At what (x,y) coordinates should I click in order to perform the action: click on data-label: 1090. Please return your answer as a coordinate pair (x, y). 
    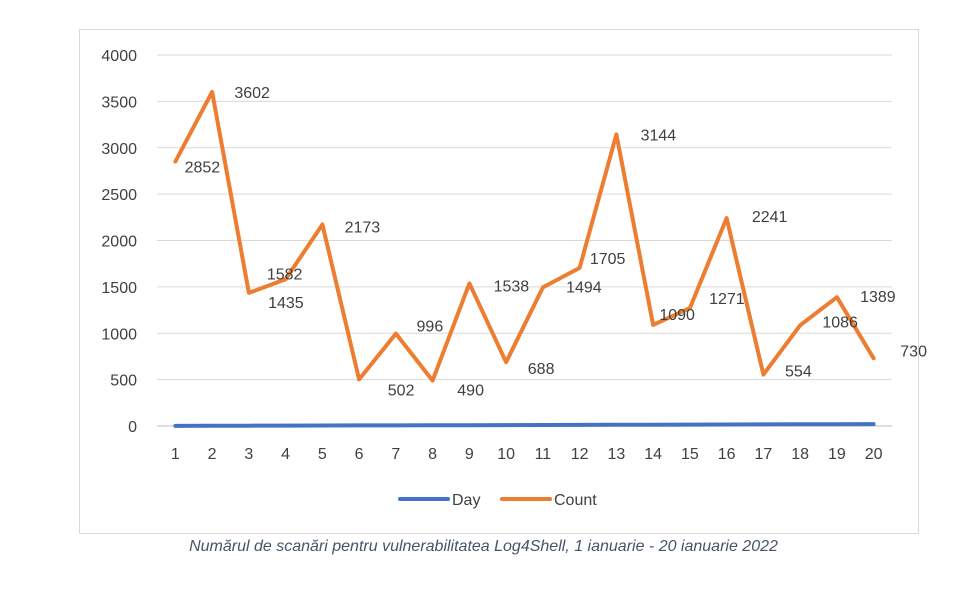
    Looking at the image, I should click on (677, 315).